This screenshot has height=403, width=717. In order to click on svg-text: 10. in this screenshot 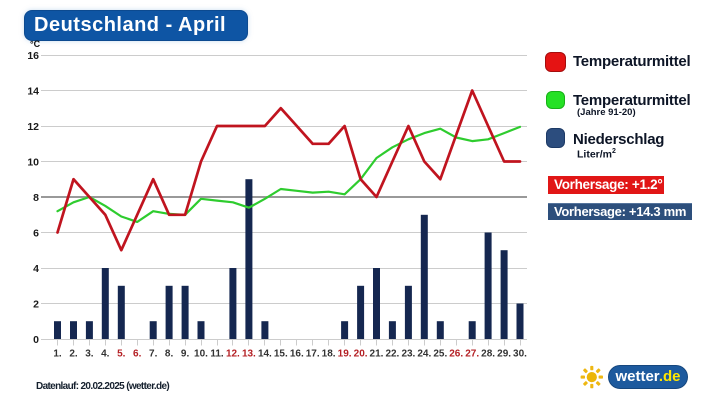, I will do `click(201, 354)`.